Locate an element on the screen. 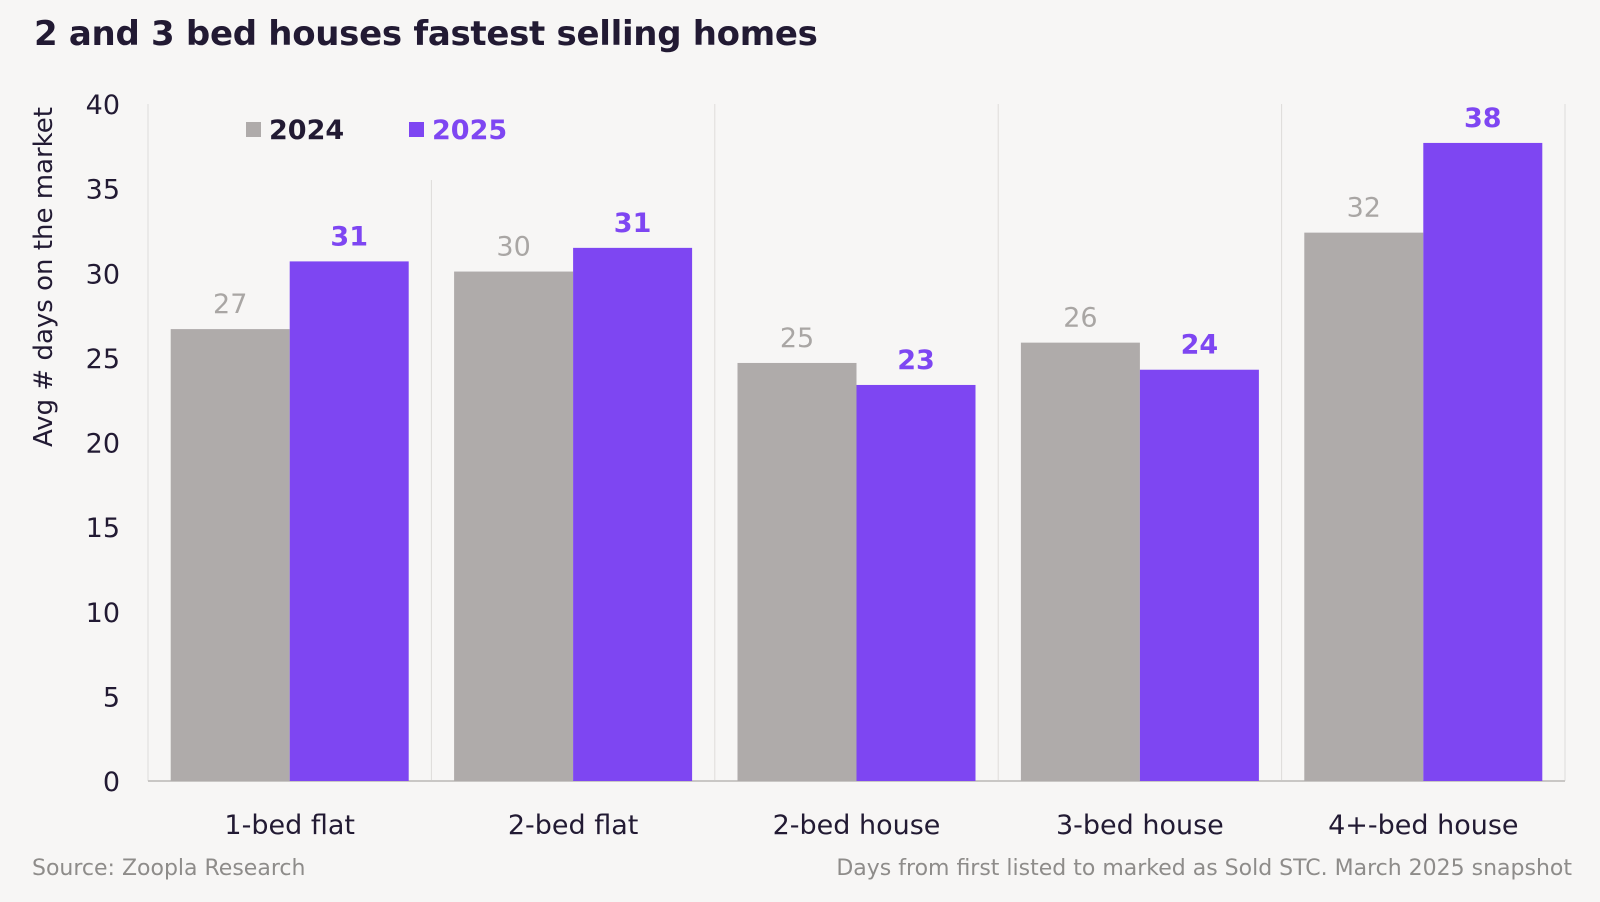 Image resolution: width=1600 pixels, height=902 pixels. data-label-2024: 26 is located at coordinates (1080, 318).